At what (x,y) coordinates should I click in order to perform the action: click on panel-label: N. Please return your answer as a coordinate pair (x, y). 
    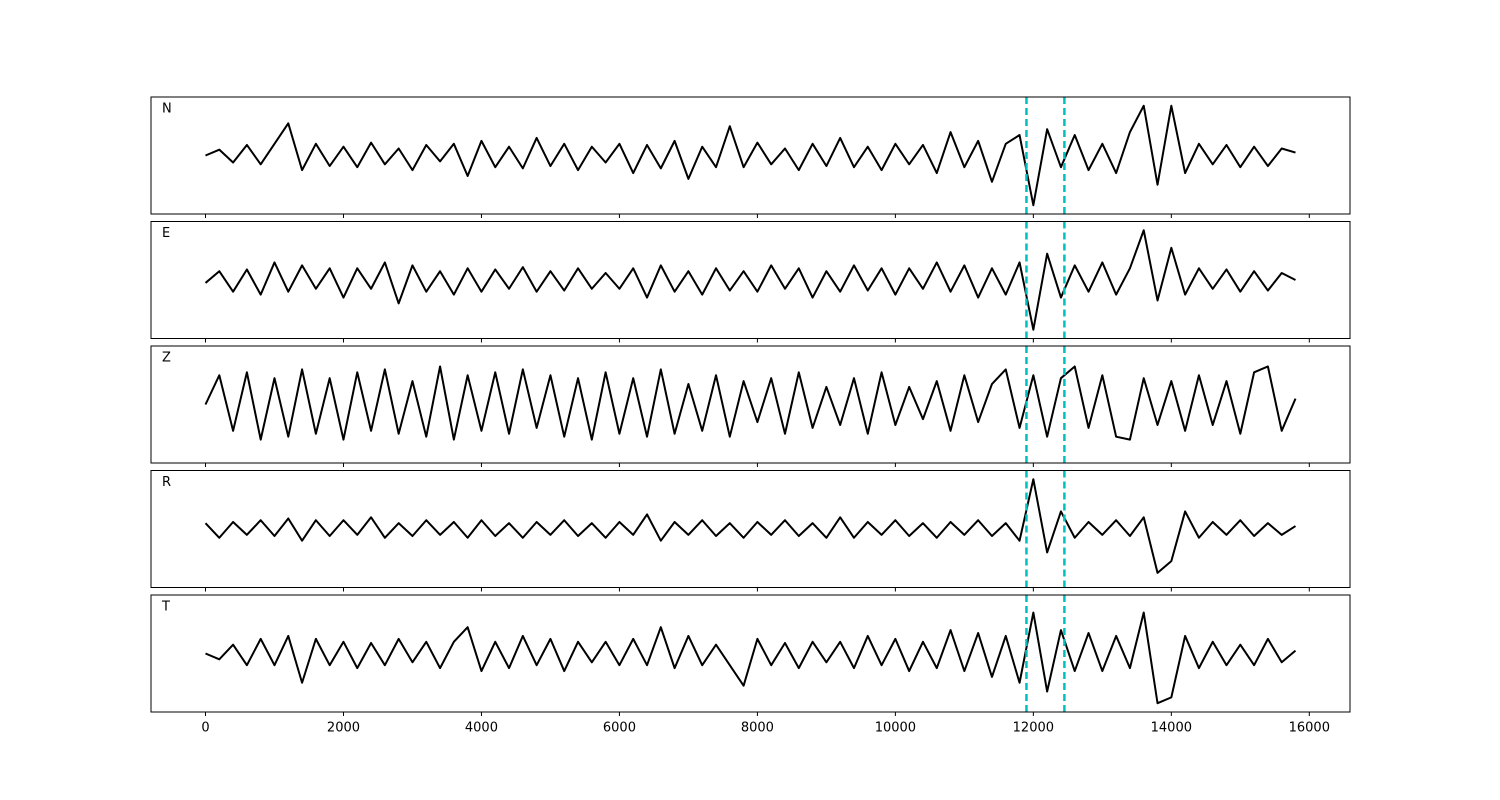
    Looking at the image, I should click on (167, 109).